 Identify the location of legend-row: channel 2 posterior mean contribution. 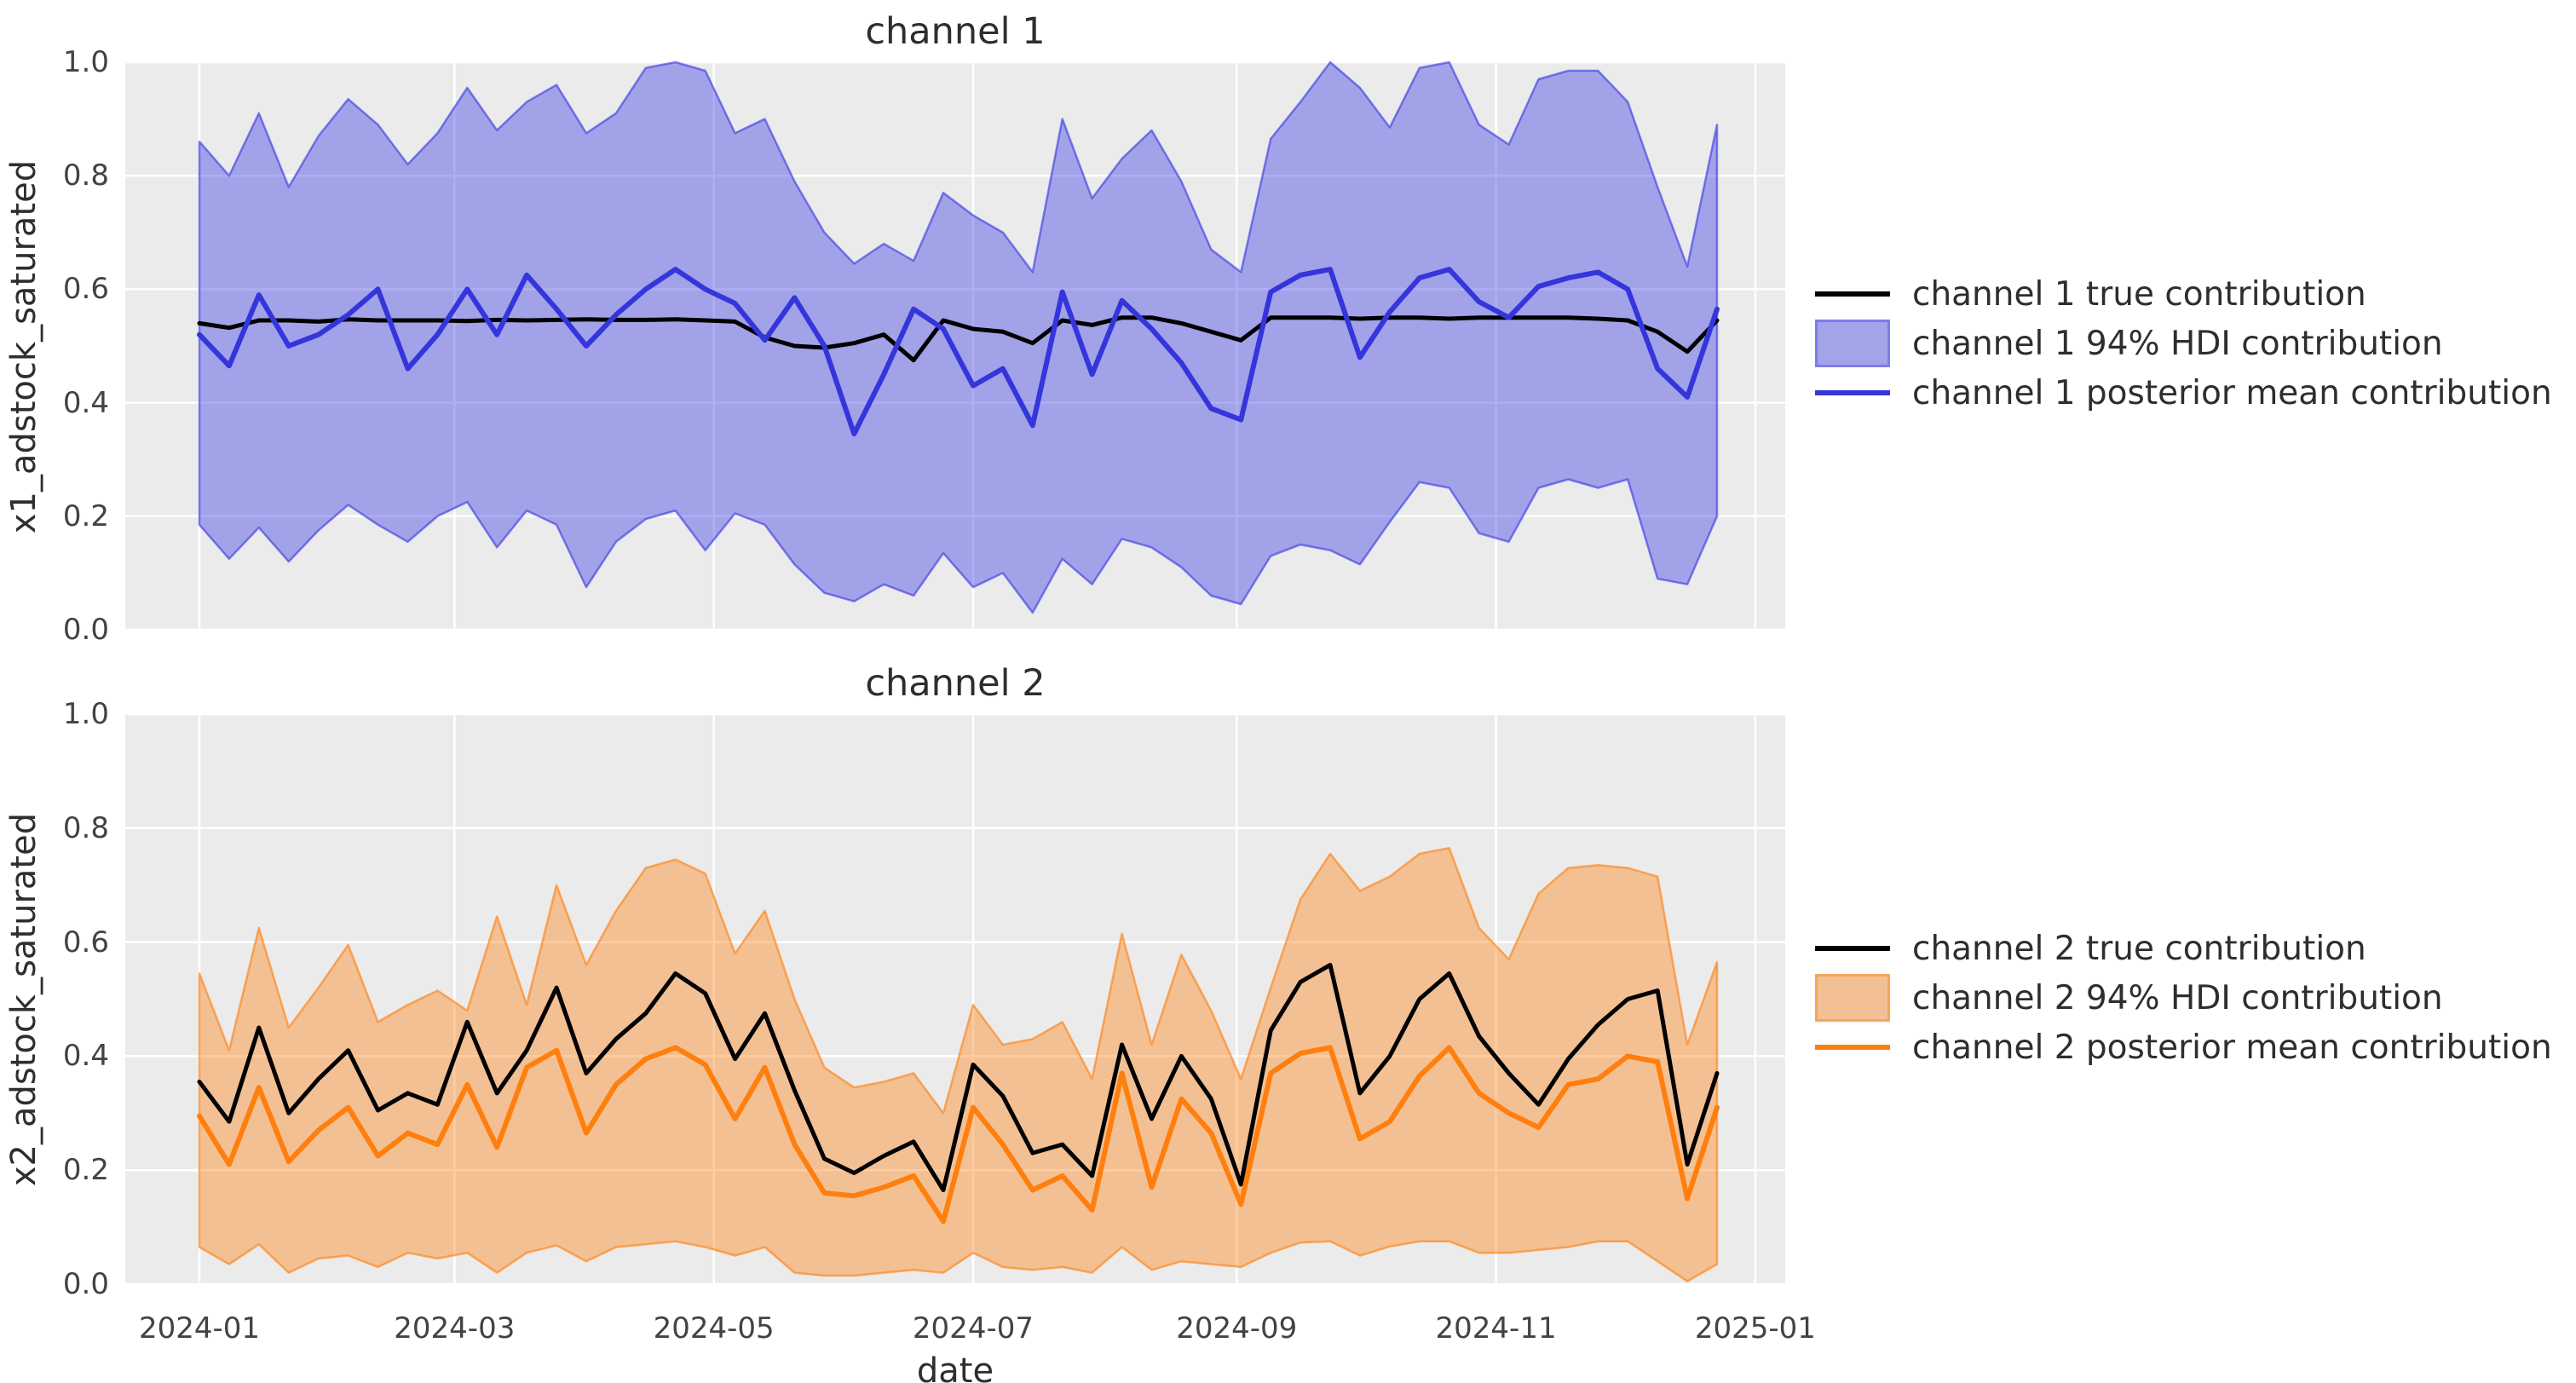
(2190, 1047).